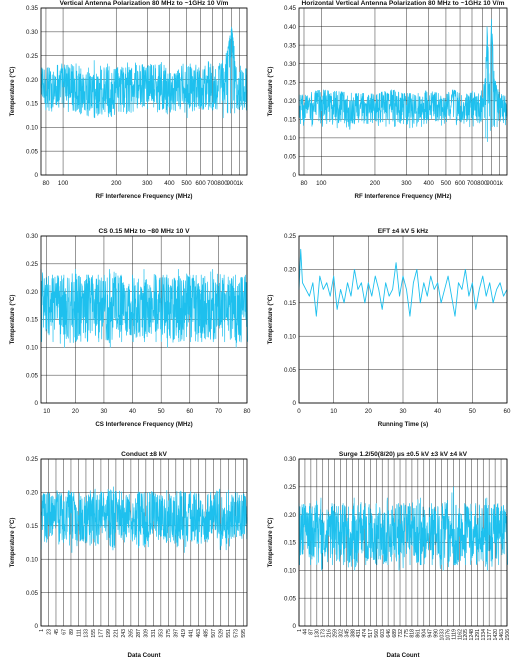  Describe the element at coordinates (132, 633) in the screenshot. I see `x-tick-label: 265` at that location.